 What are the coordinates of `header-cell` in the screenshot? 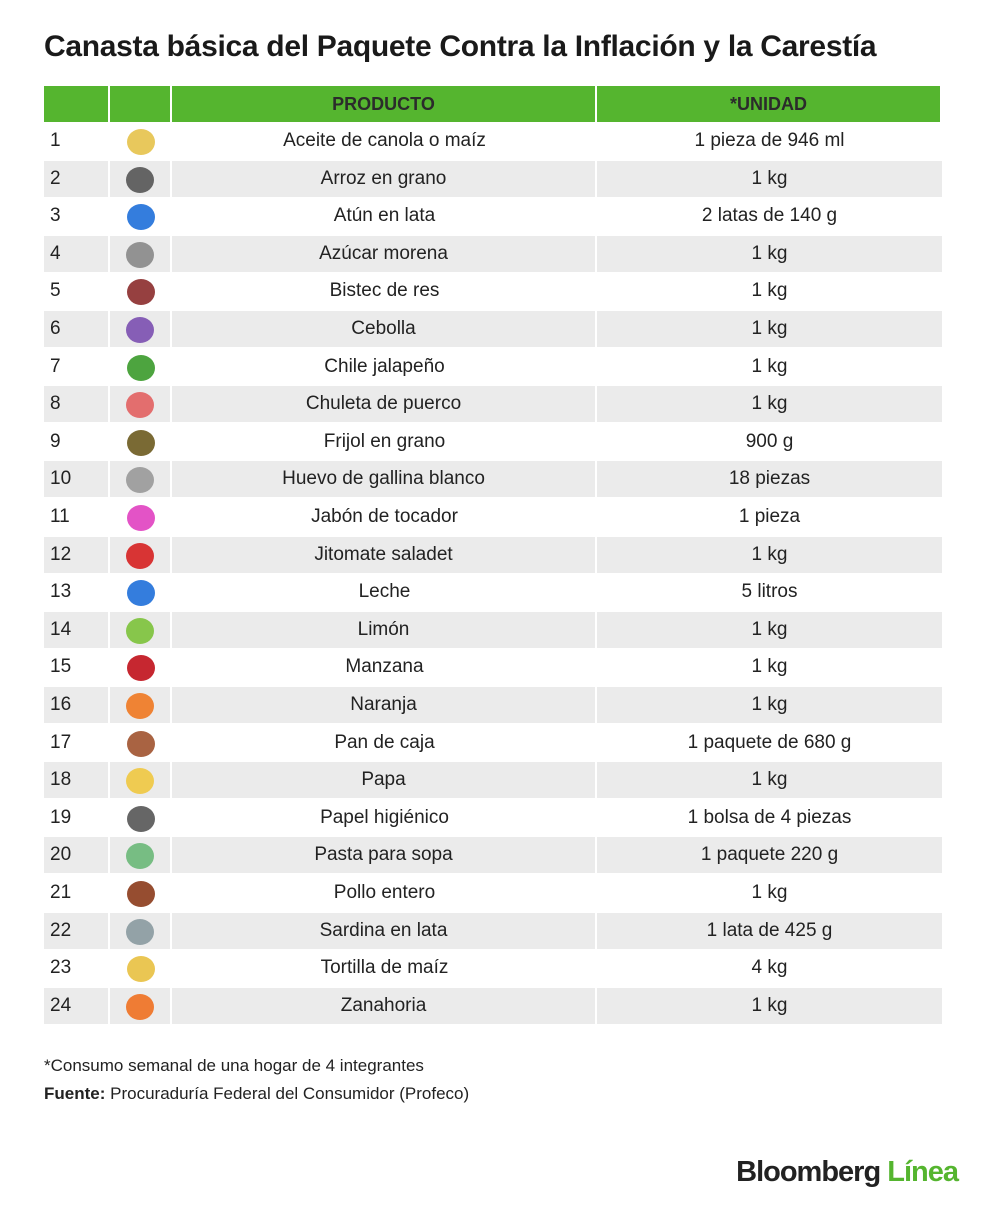 It's located at (141, 104).